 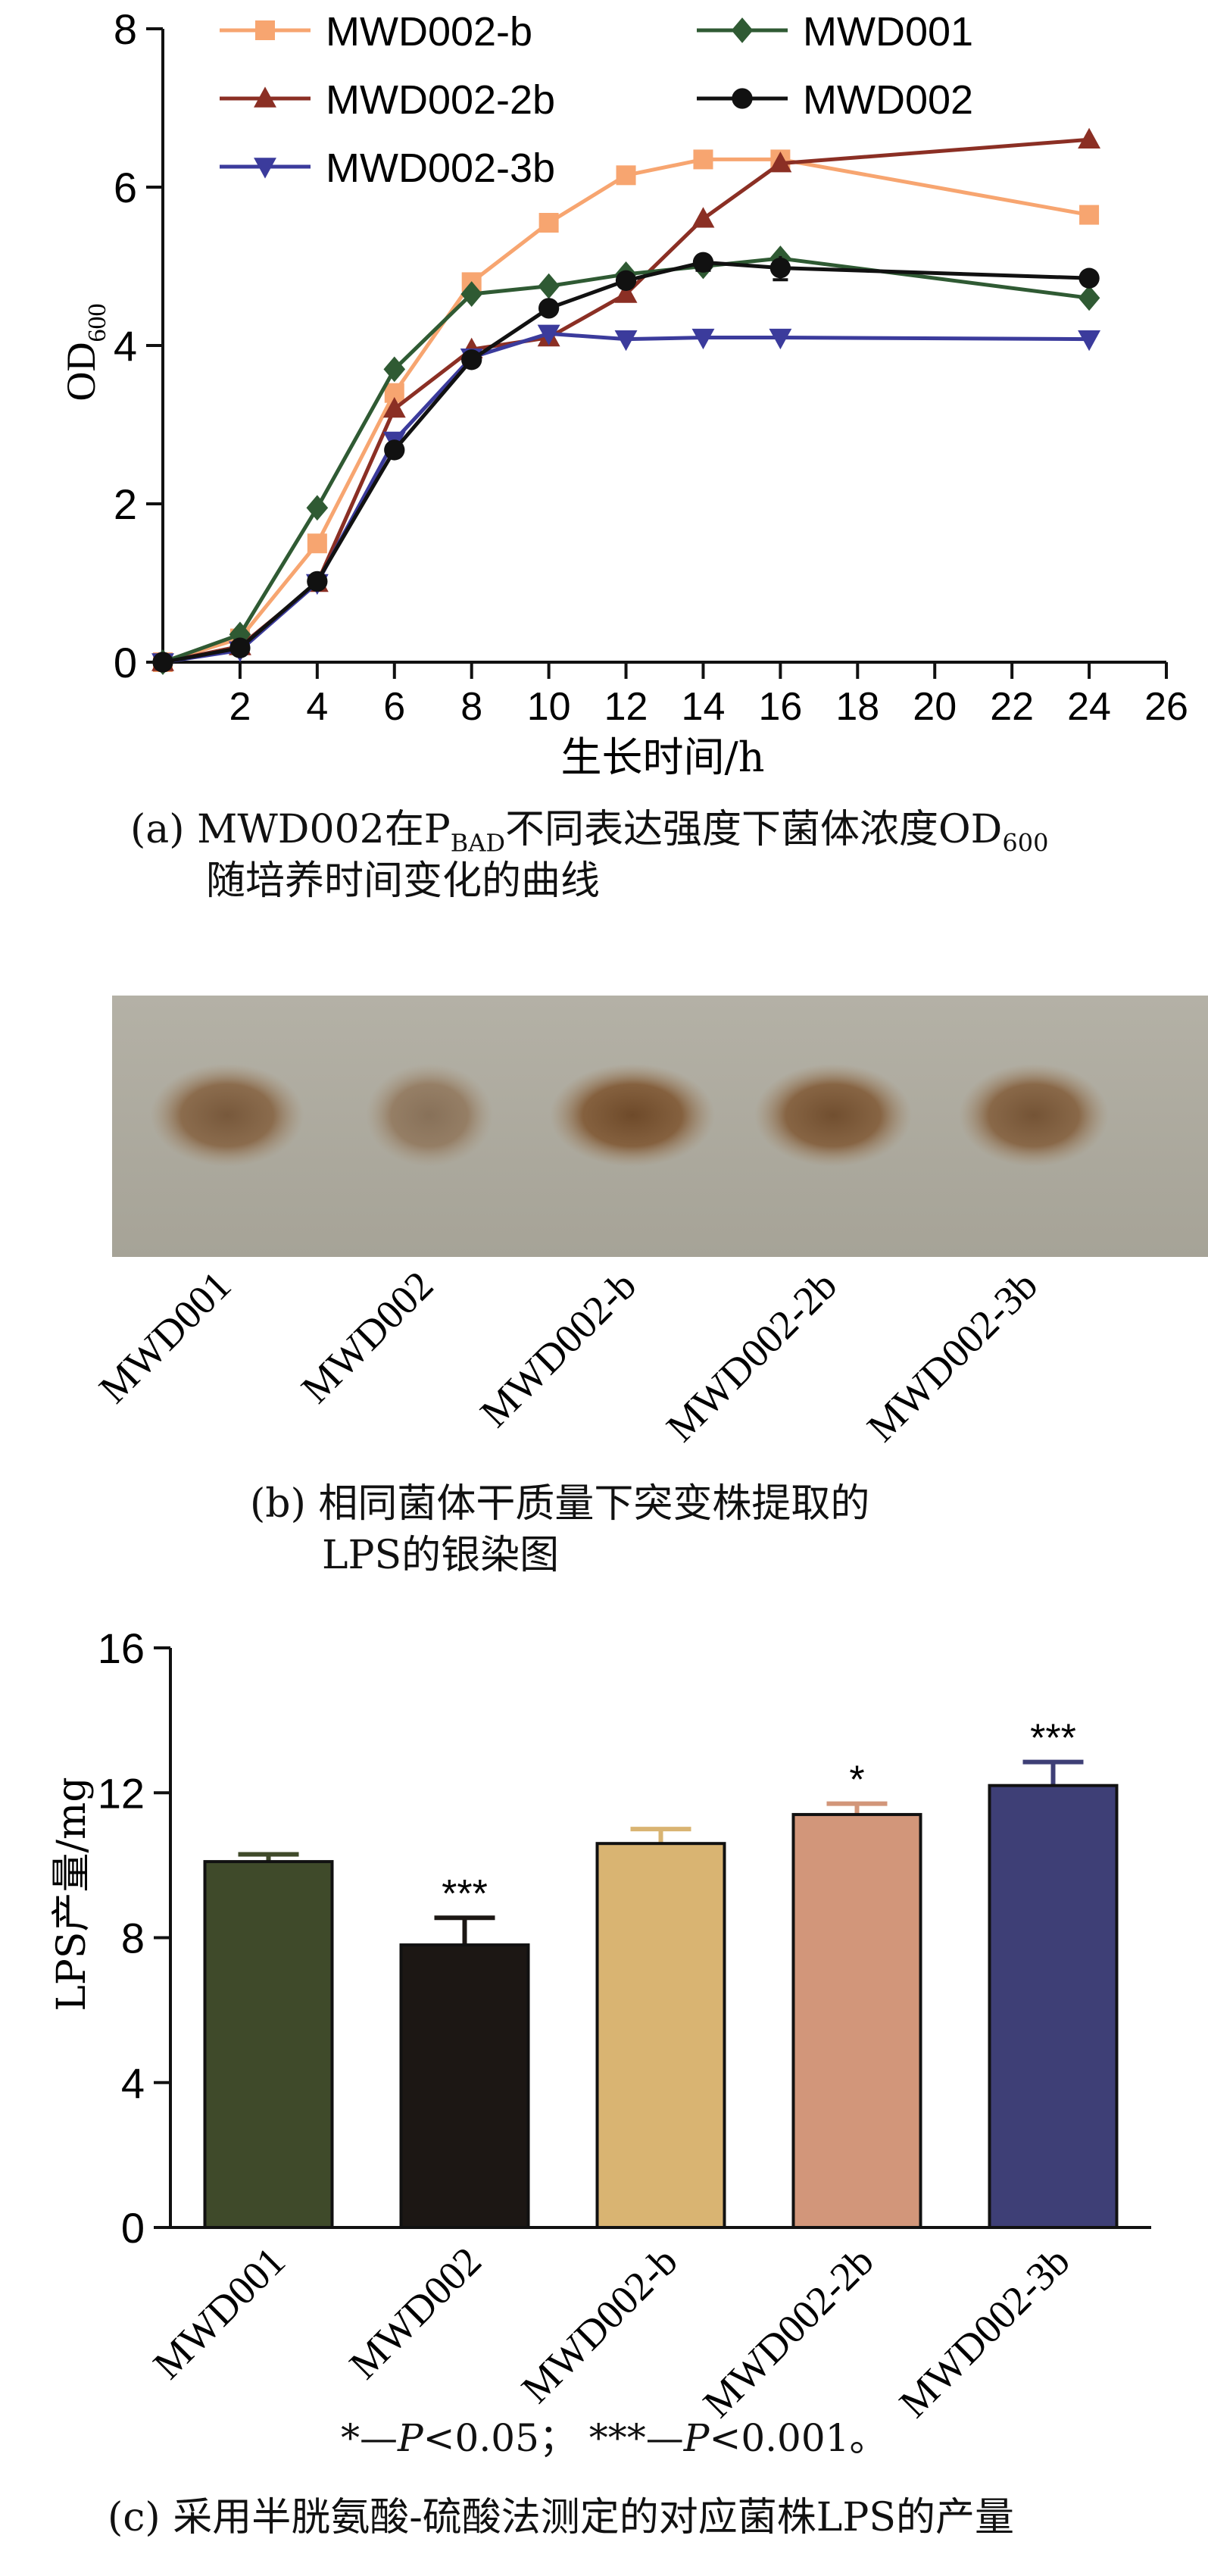 I want to click on y-tick-label: 2, so click(x=125, y=504).